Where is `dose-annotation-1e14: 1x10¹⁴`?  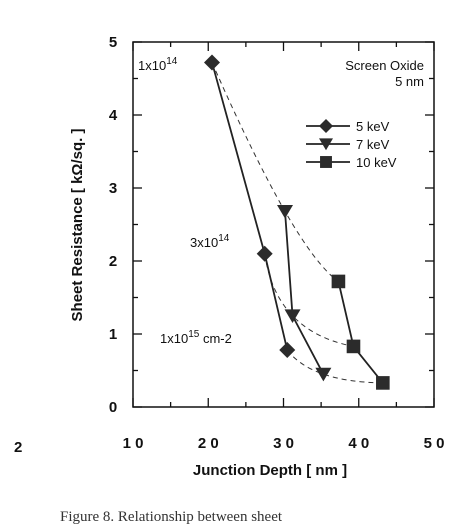
dose-annotation-1e14: 1x10¹⁴ is located at coordinates (158, 64).